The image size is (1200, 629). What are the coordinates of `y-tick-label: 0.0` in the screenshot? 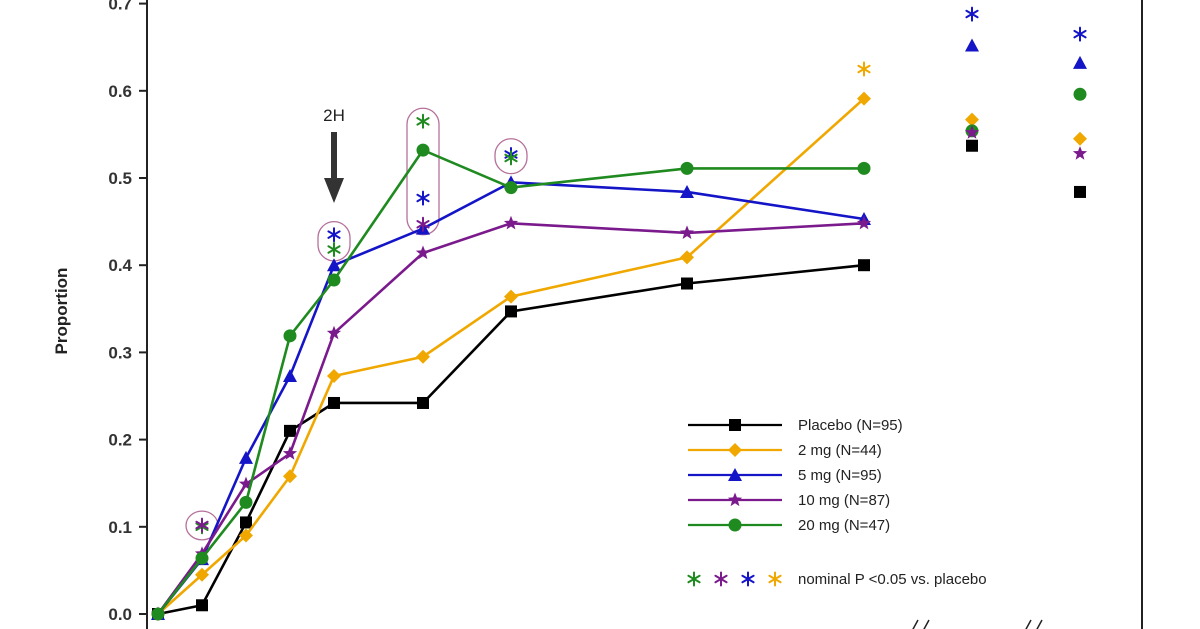 It's located at (120, 614).